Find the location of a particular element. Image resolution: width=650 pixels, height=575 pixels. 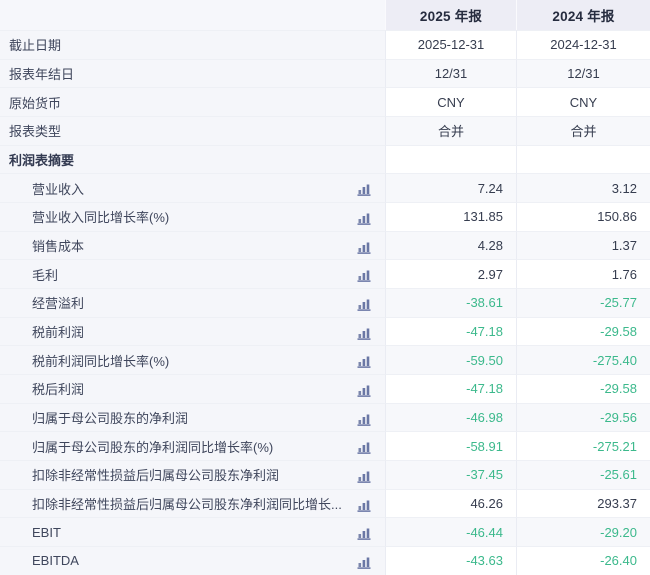

row-label: 归属于母公司股东的净利润 is located at coordinates (110, 419).